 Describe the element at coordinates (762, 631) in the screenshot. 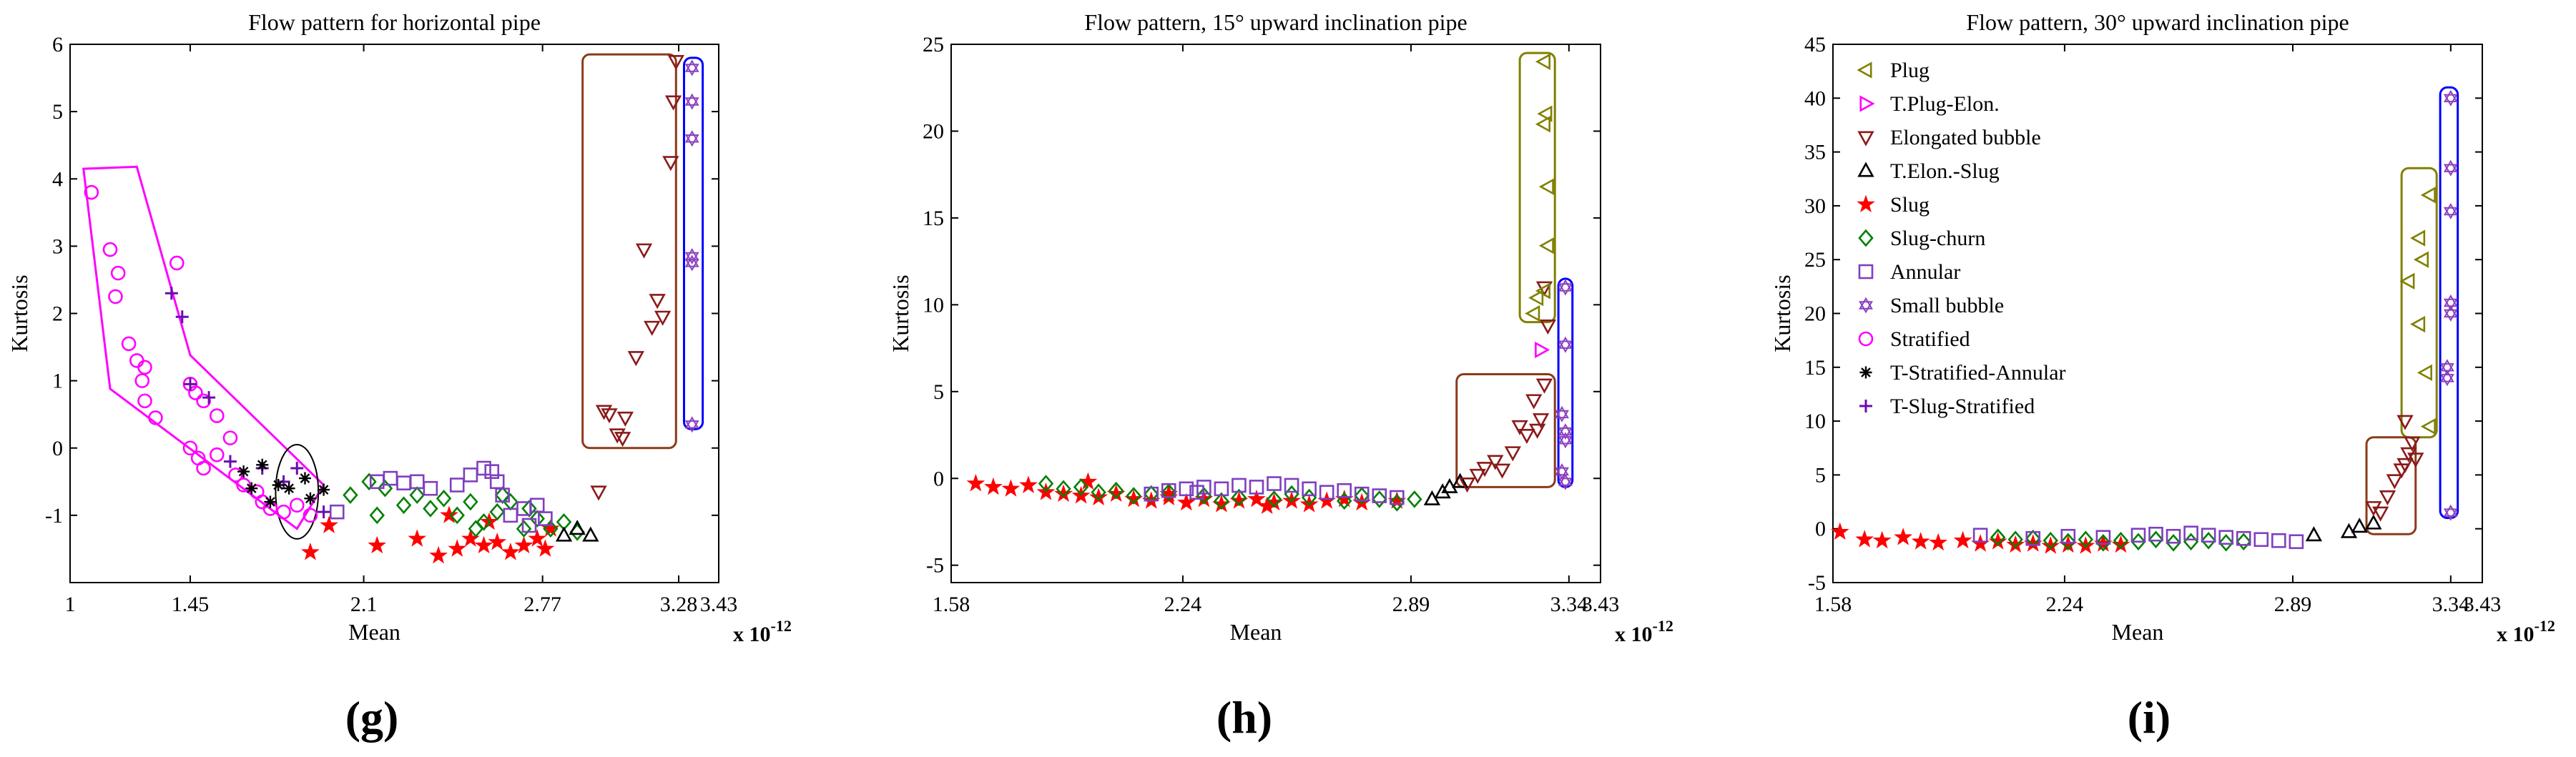

I see `x-exponent-label: x 10-12` at that location.